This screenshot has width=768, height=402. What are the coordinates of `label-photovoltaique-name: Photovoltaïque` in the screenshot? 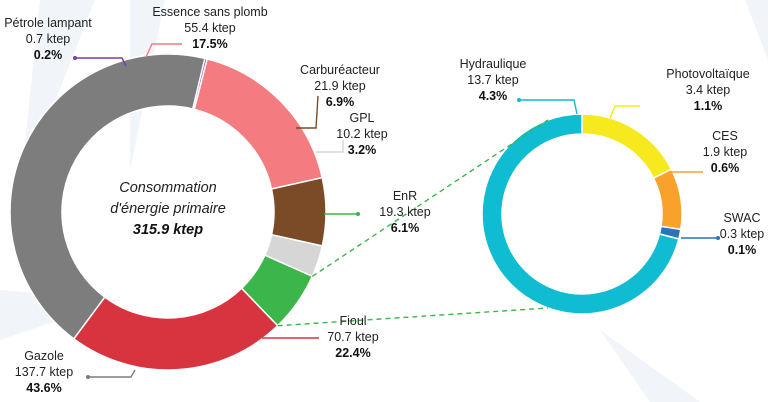 It's located at (707, 74).